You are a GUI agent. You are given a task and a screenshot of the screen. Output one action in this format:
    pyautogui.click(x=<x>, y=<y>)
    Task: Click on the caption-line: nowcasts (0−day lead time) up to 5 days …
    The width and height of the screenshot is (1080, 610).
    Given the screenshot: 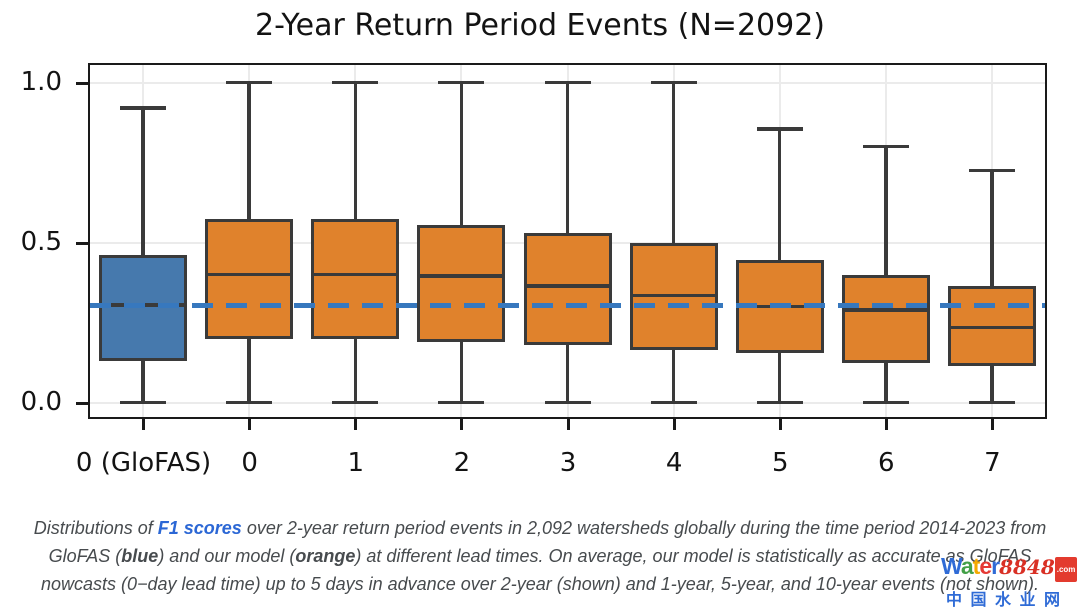 What is the action you would take?
    pyautogui.click(x=540, y=584)
    